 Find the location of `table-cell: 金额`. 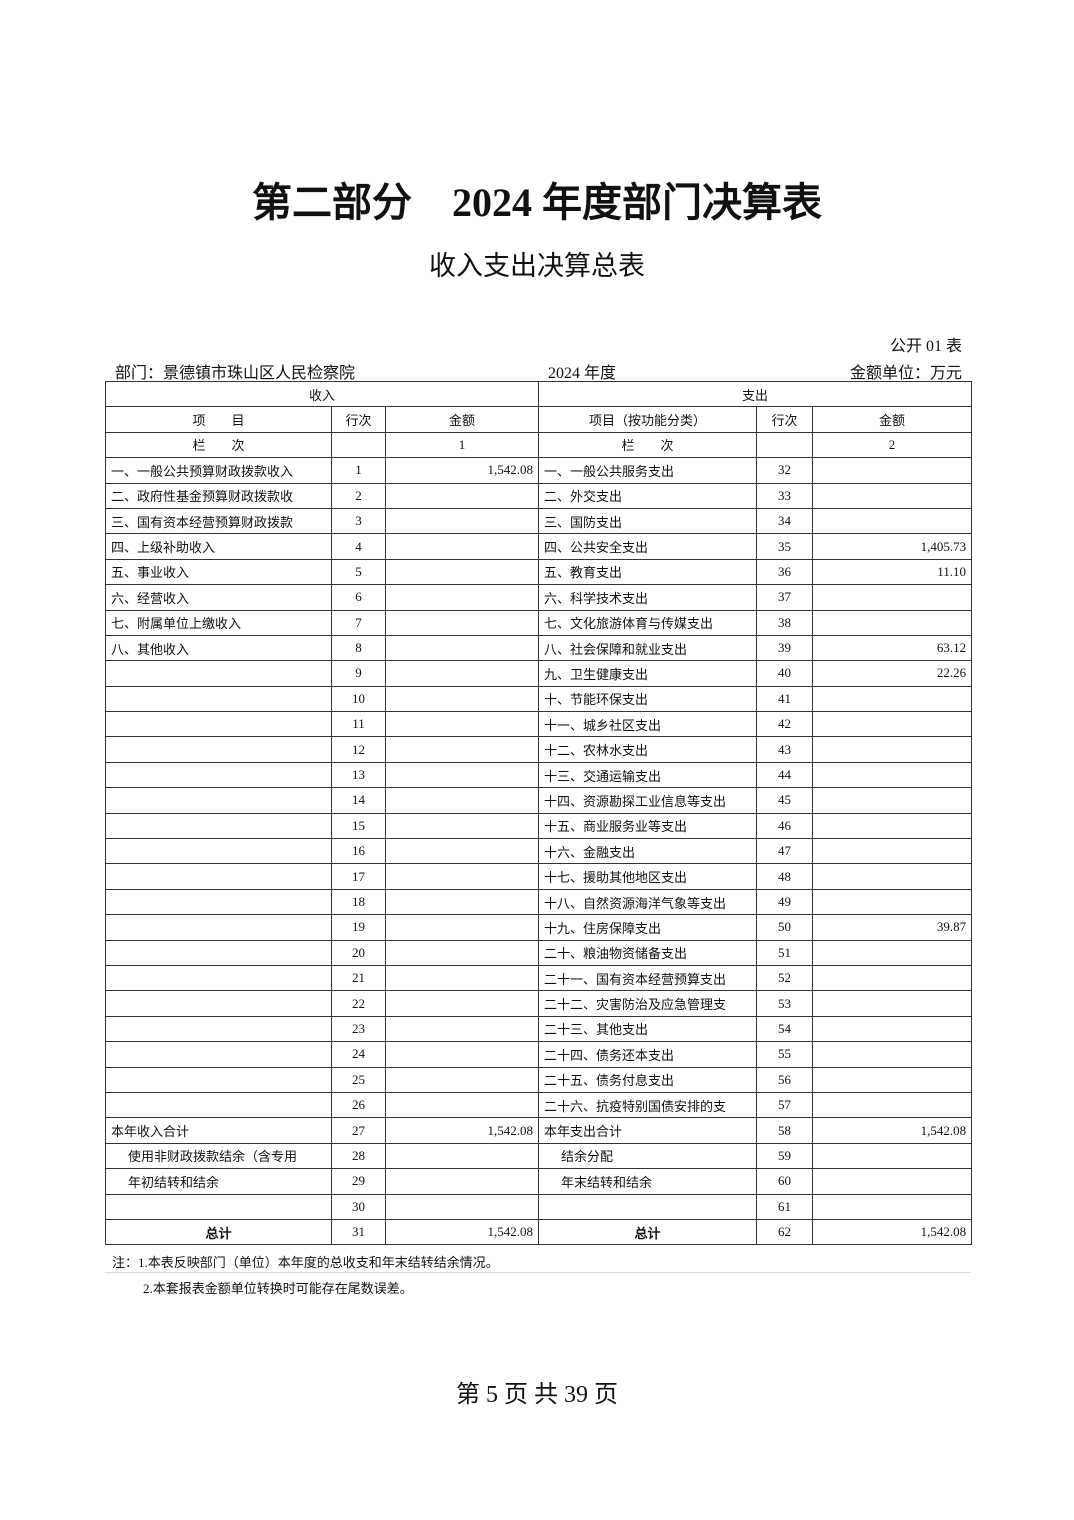

table-cell: 金额 is located at coordinates (462, 419).